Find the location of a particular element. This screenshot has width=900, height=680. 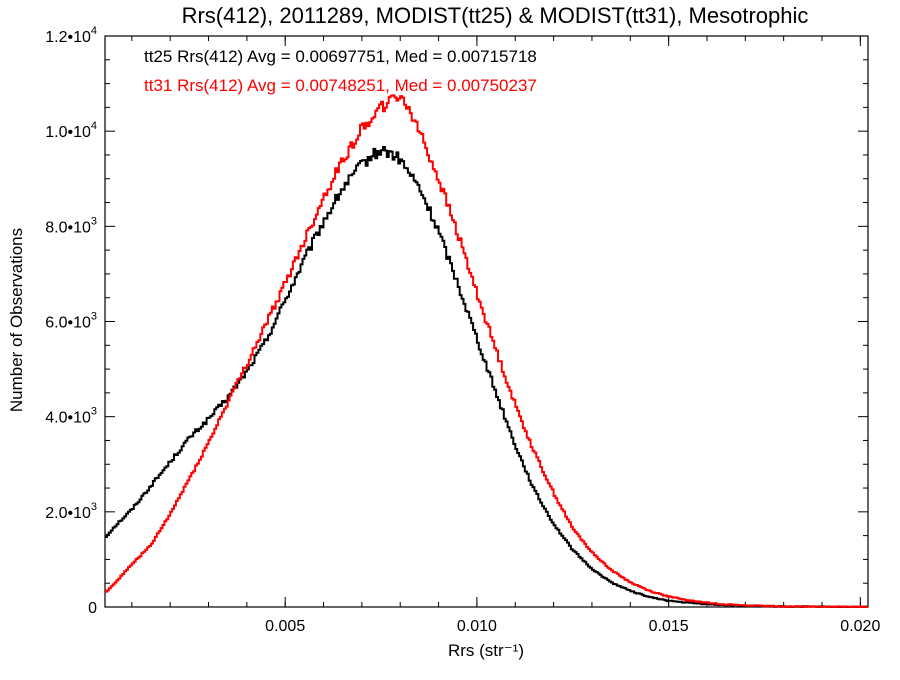

y-tick-mantissa: 0 is located at coordinates (92, 608).